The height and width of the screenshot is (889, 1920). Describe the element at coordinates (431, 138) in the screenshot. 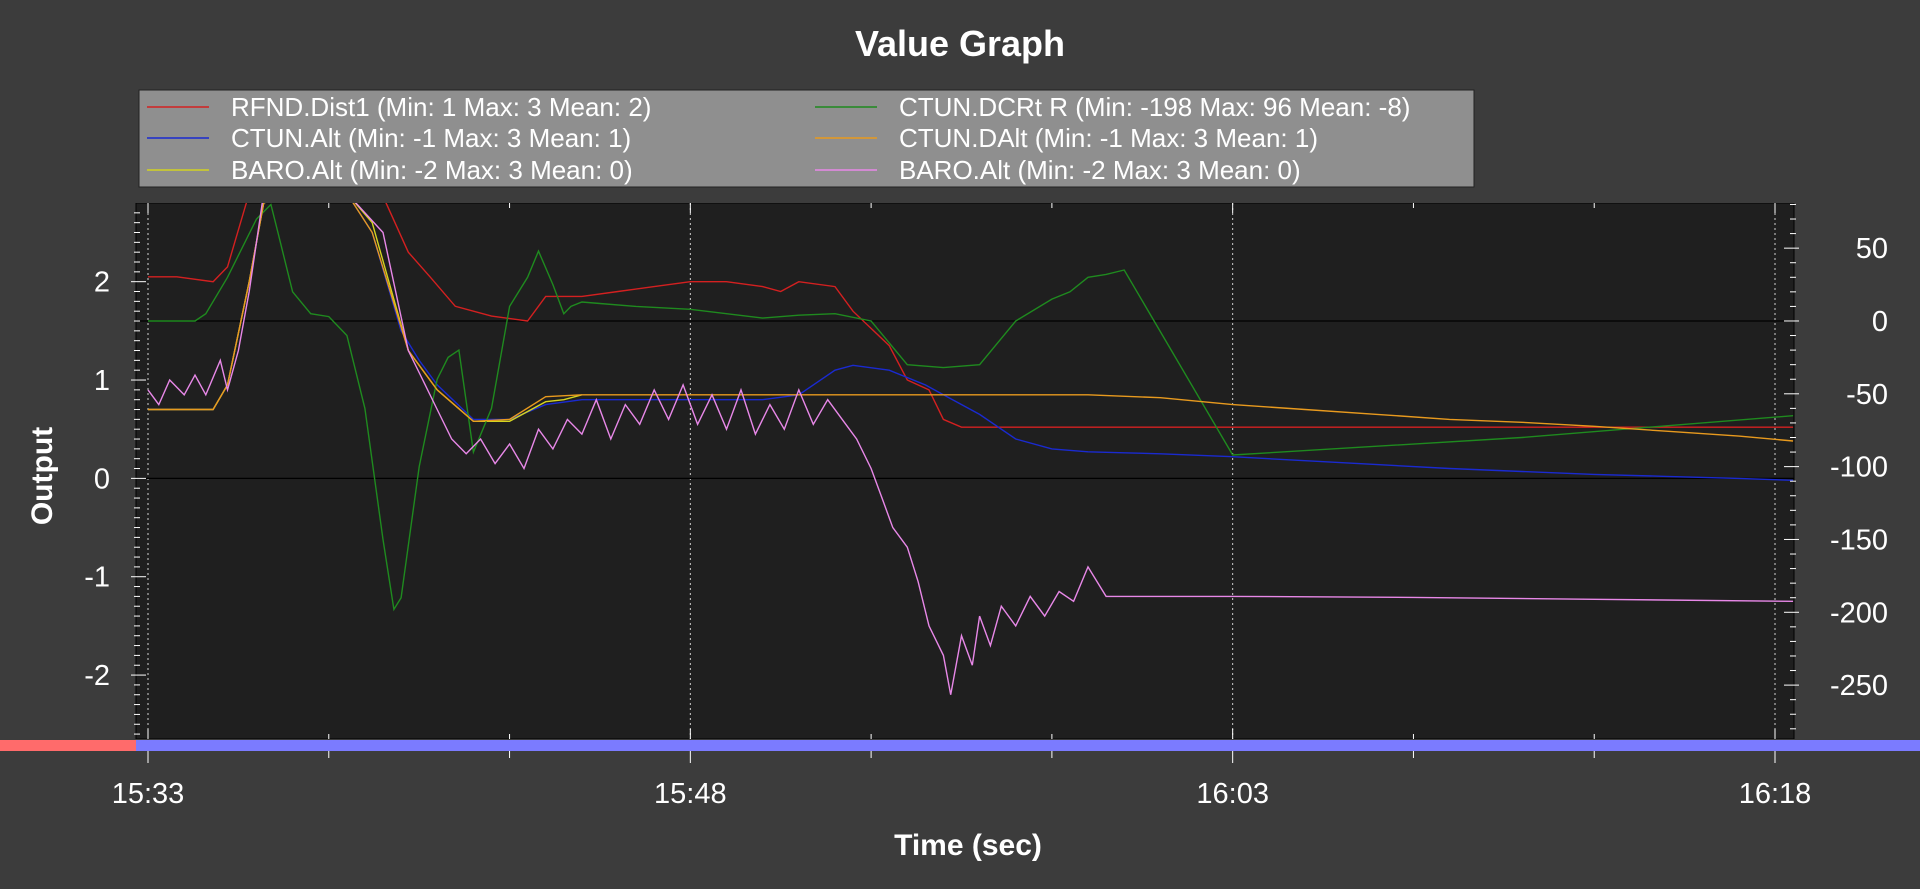

I see `legend-entry: CTUN.Alt (Min: -1 Max: 3 Mean: 1)` at that location.